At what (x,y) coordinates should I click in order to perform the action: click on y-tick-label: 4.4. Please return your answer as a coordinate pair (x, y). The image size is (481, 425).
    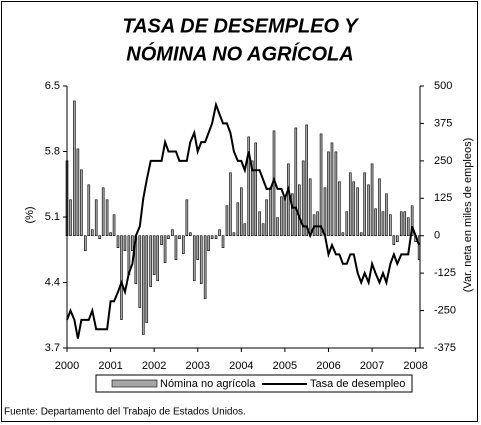
    Looking at the image, I should click on (52, 282).